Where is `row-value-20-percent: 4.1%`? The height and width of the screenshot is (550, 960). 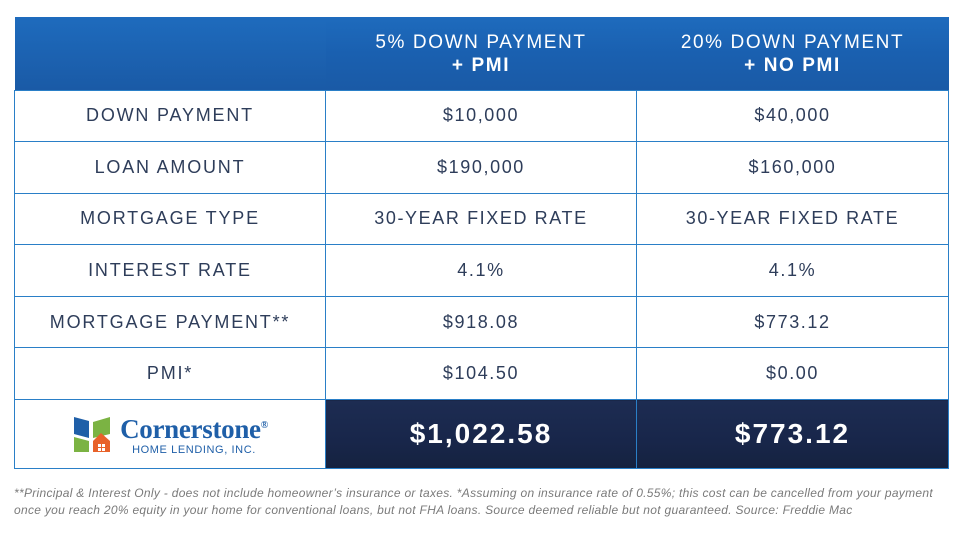
row-value-20-percent: 4.1% is located at coordinates (792, 270).